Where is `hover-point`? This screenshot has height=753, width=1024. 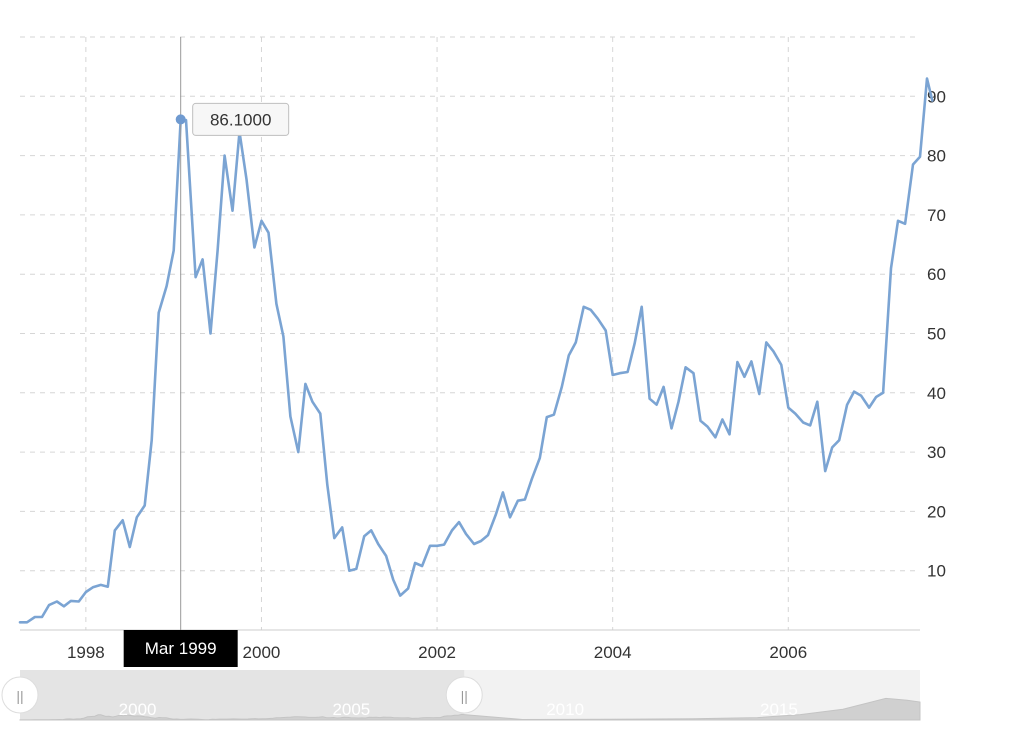
hover-point is located at coordinates (180, 119).